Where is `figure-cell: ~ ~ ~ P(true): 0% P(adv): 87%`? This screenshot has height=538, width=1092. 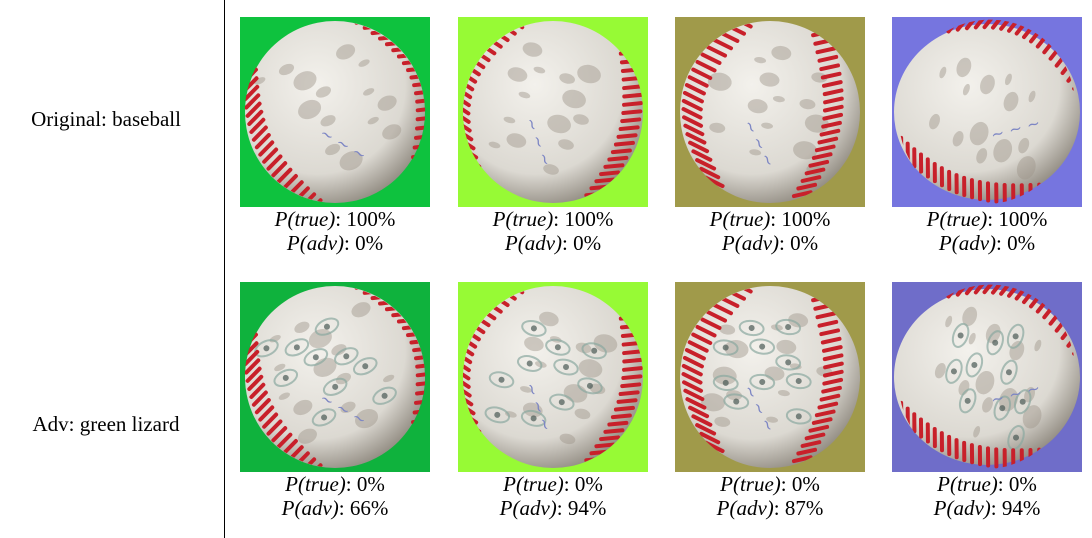 figure-cell: ~ ~ ~ P(true): 0% P(adv): 87% is located at coordinates (770, 401).